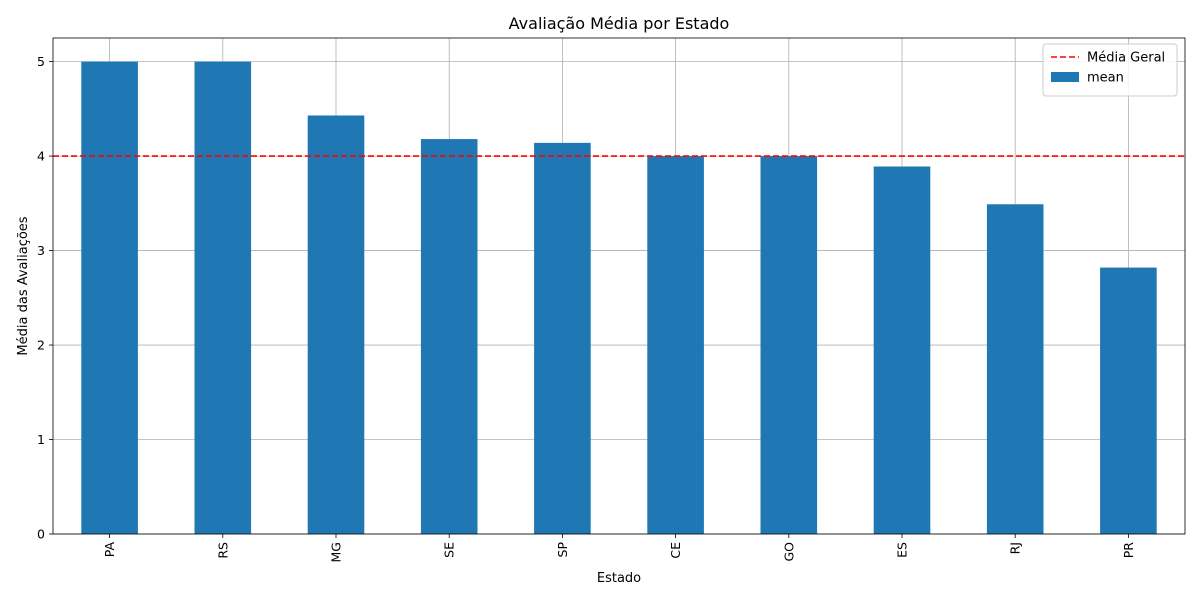  What do you see at coordinates (41, 534) in the screenshot?
I see `y-tick-label: 0` at bounding box center [41, 534].